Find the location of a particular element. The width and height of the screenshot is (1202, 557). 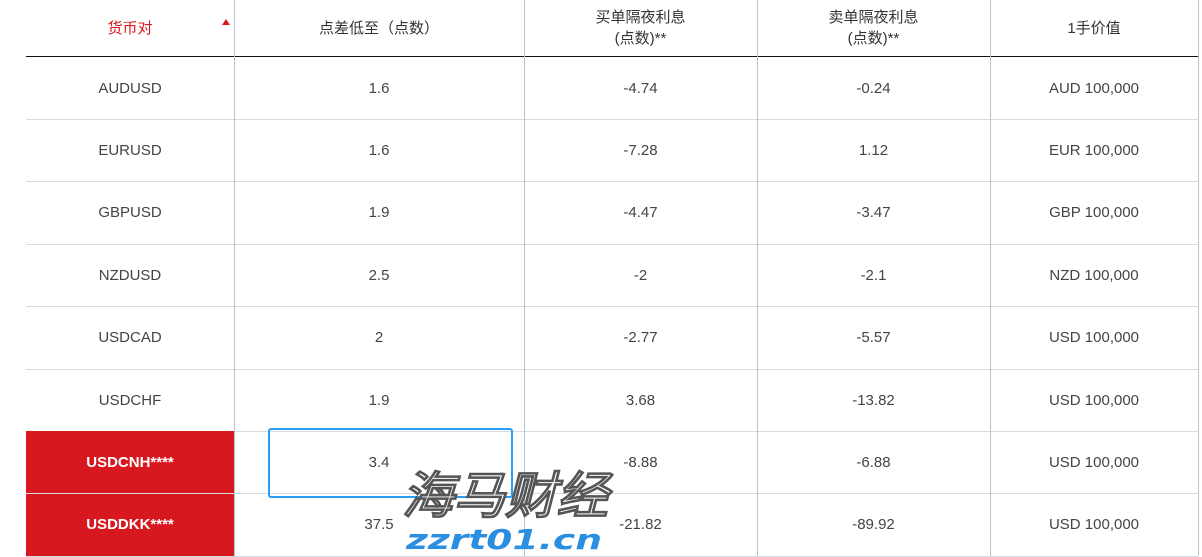

watermark-title: 海马财经 is located at coordinates (508, 496).